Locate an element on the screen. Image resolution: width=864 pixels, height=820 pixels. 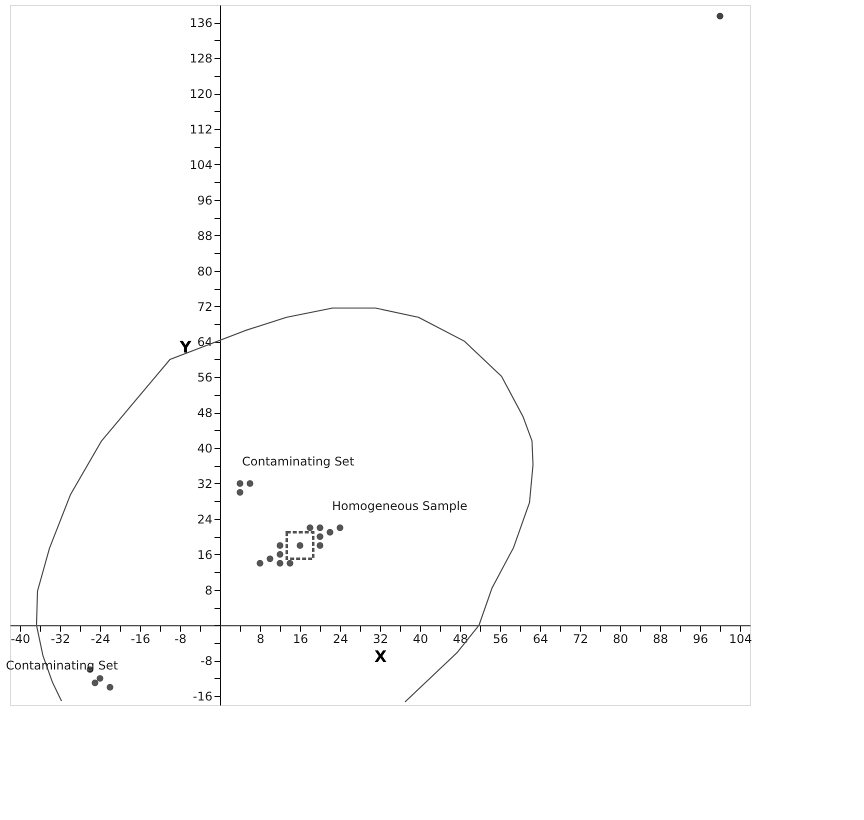
y-tick-label: 32 is located at coordinates (204, 483).